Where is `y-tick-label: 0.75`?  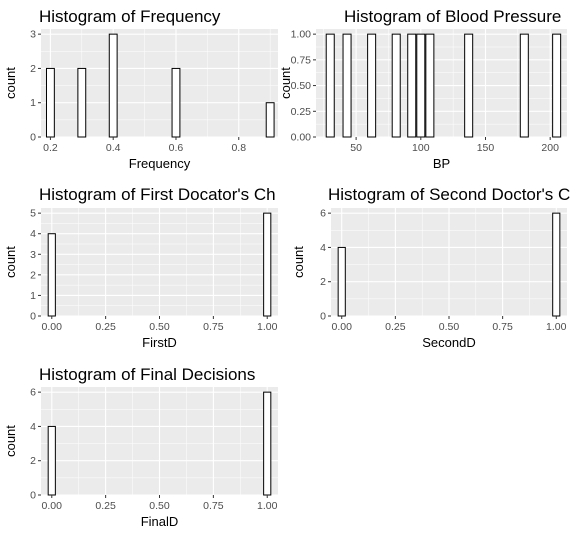
y-tick-label: 0.75 is located at coordinates (301, 60).